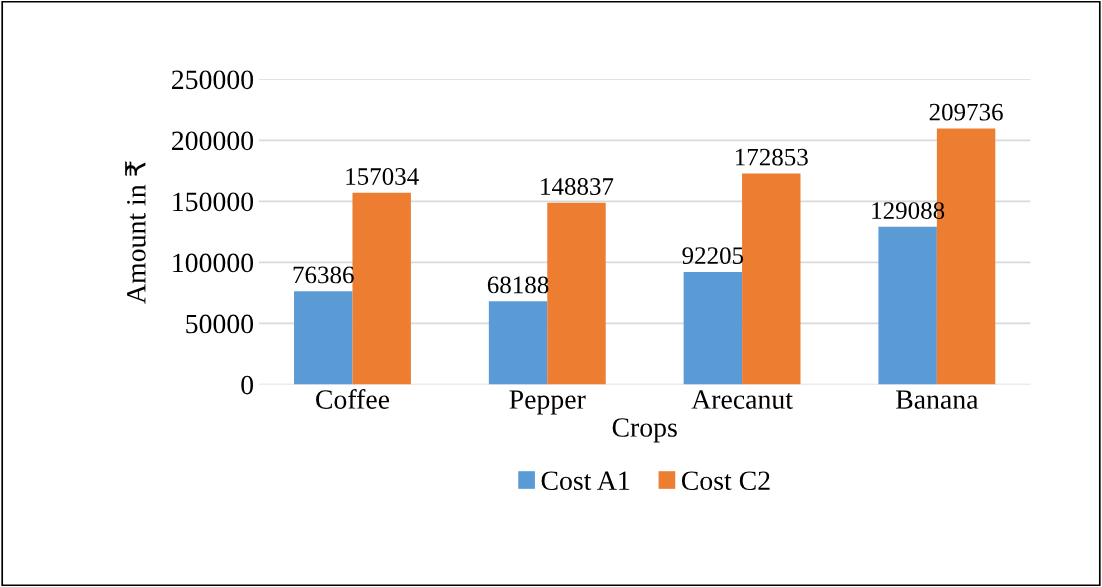 This screenshot has width=1102, height=587. I want to click on y-tick-label: 250000, so click(213, 80).